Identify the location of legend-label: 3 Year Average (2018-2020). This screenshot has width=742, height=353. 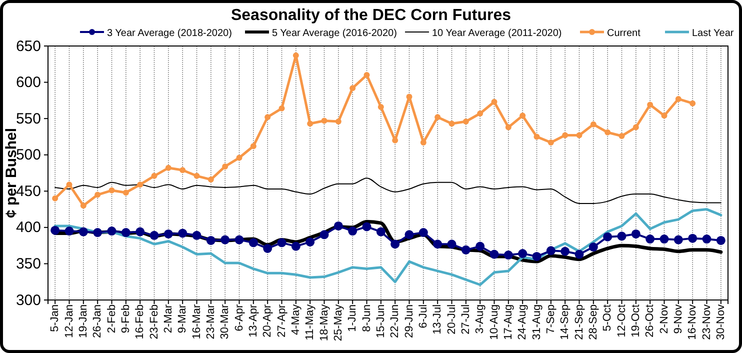
(169, 33).